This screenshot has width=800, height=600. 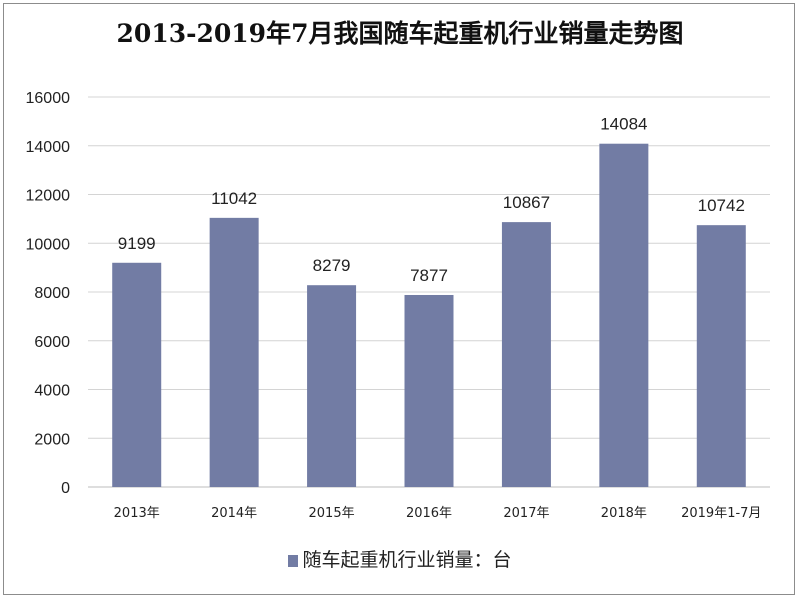 I want to click on y-tick-label: 16000, so click(x=48, y=98).